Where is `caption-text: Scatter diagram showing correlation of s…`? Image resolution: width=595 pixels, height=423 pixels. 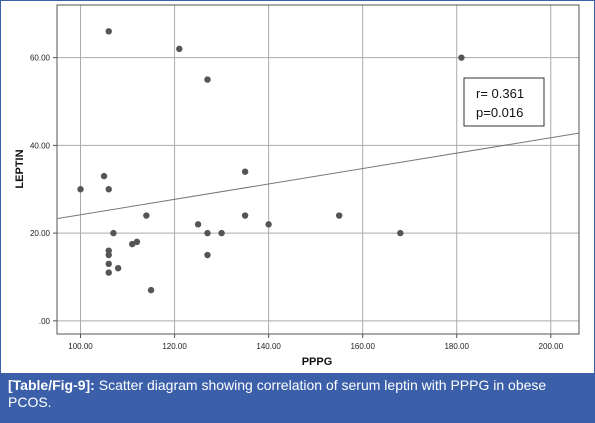 caption-text: Scatter diagram showing correlation of s… is located at coordinates (277, 393).